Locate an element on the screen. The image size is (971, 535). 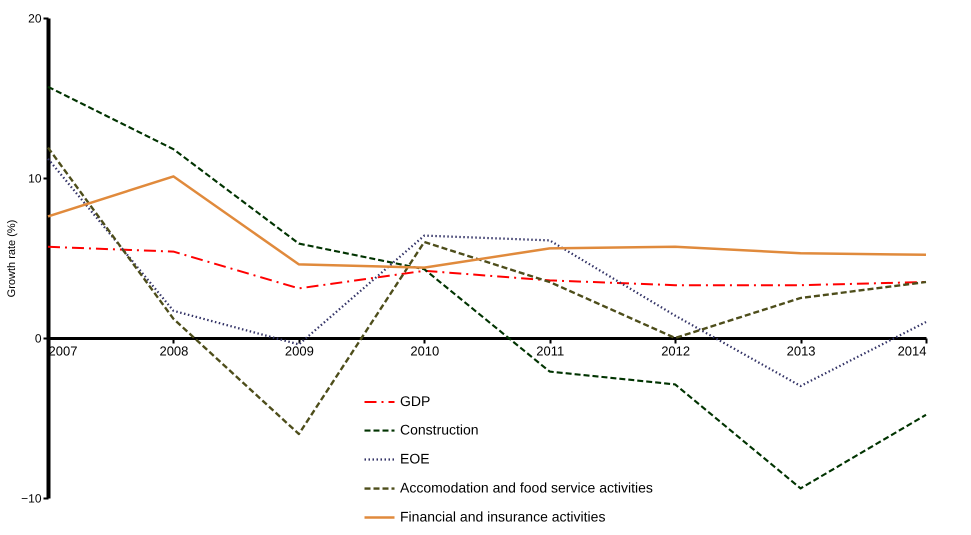
legend-label: Accomodation and food service activities is located at coordinates (526, 488).